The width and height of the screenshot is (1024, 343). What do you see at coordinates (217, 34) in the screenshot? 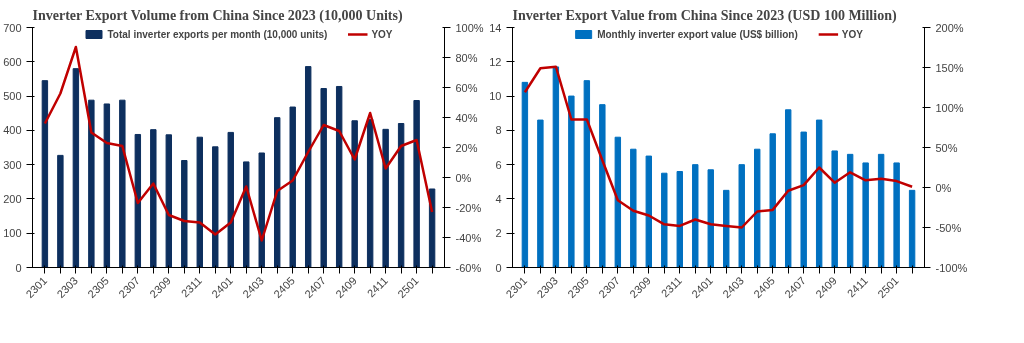
I see `legend-label: Total inverter exports per month (10,000 units)` at bounding box center [217, 34].